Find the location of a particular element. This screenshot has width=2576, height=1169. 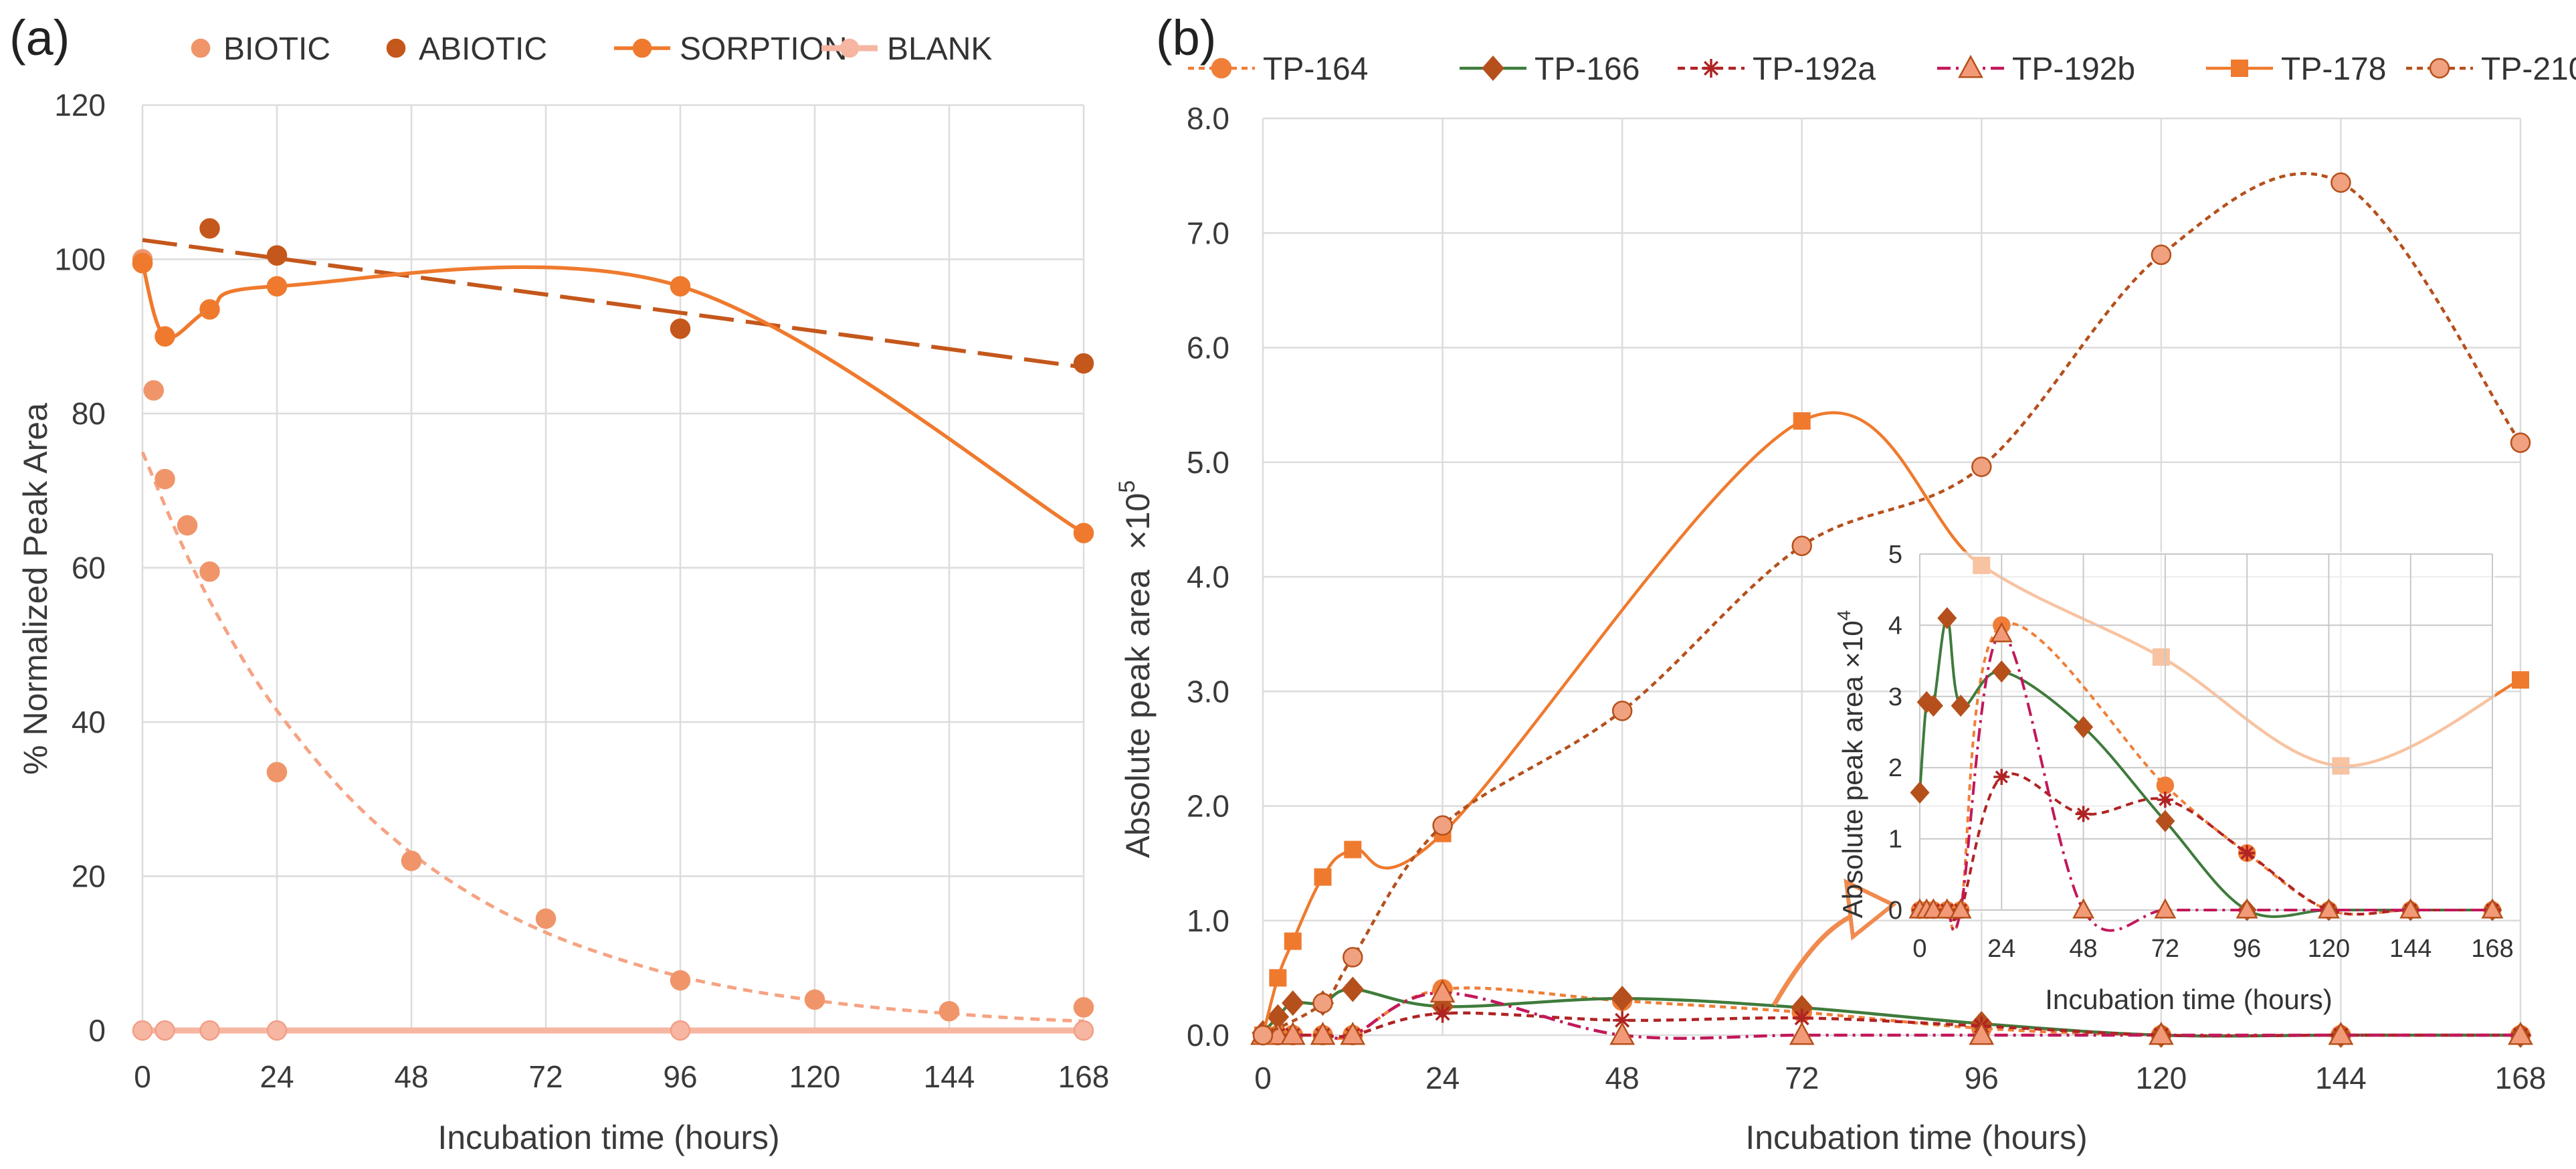

panel-b-y-tick-label: 1.0 is located at coordinates (1208, 920).